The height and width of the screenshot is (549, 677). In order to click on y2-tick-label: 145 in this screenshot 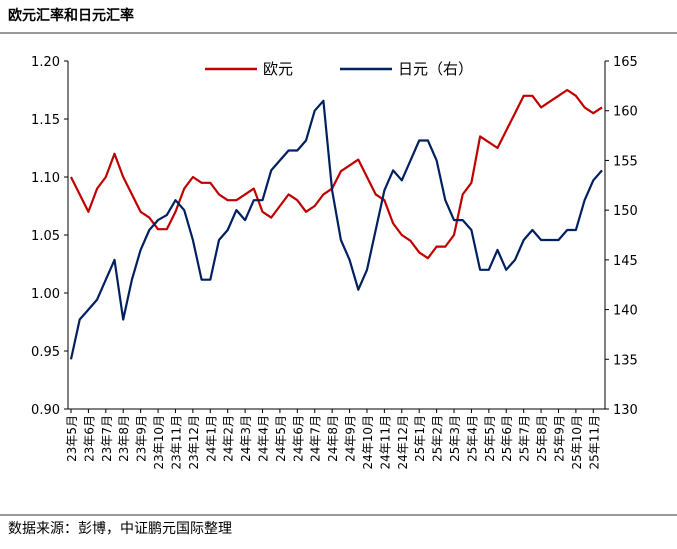, I will do `click(625, 261)`.